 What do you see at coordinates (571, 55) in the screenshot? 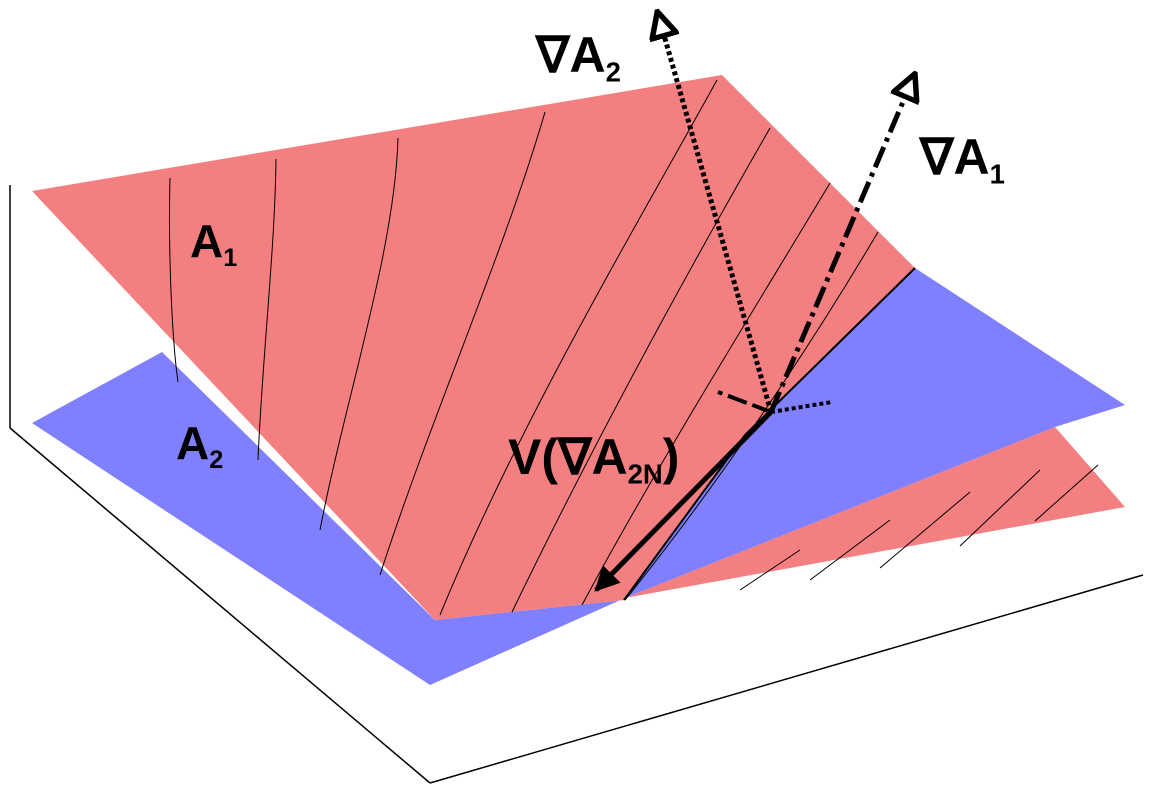
I see `label-grad-a2-main: ∇A` at bounding box center [571, 55].